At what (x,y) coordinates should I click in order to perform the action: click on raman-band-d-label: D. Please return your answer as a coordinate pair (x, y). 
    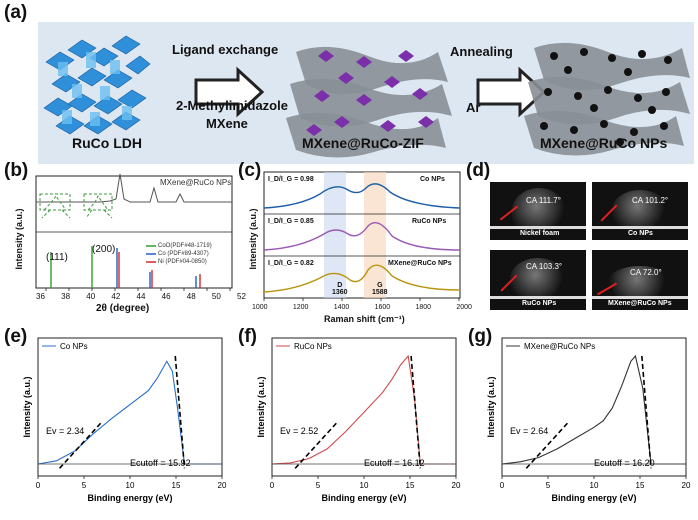
    Looking at the image, I should click on (340, 285).